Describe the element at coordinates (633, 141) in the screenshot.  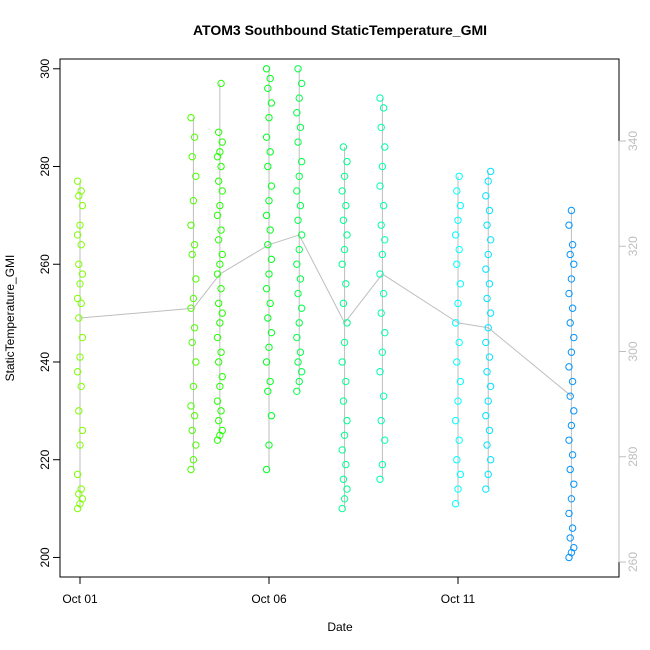
I see `right-tick-label: 340` at that location.